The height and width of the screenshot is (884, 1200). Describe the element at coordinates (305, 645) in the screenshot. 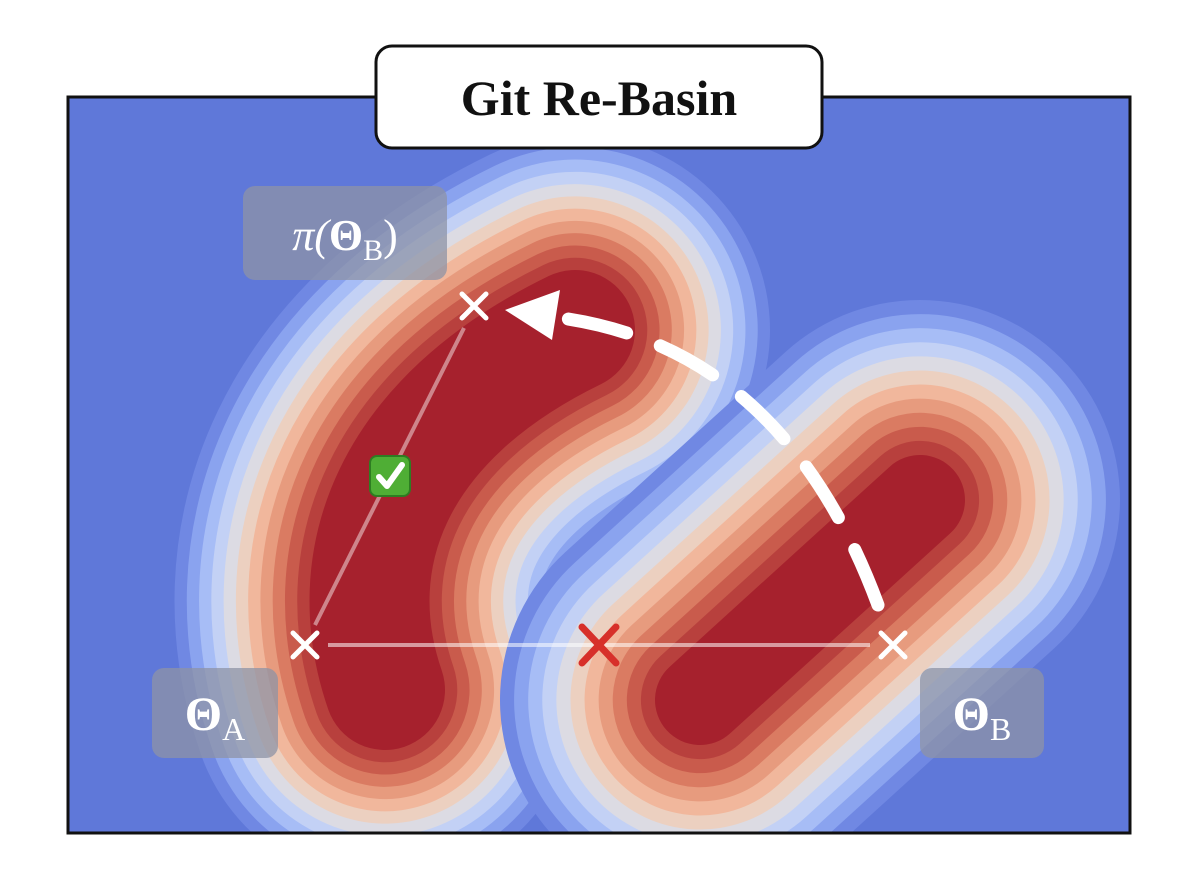

I see `marker-a` at that location.